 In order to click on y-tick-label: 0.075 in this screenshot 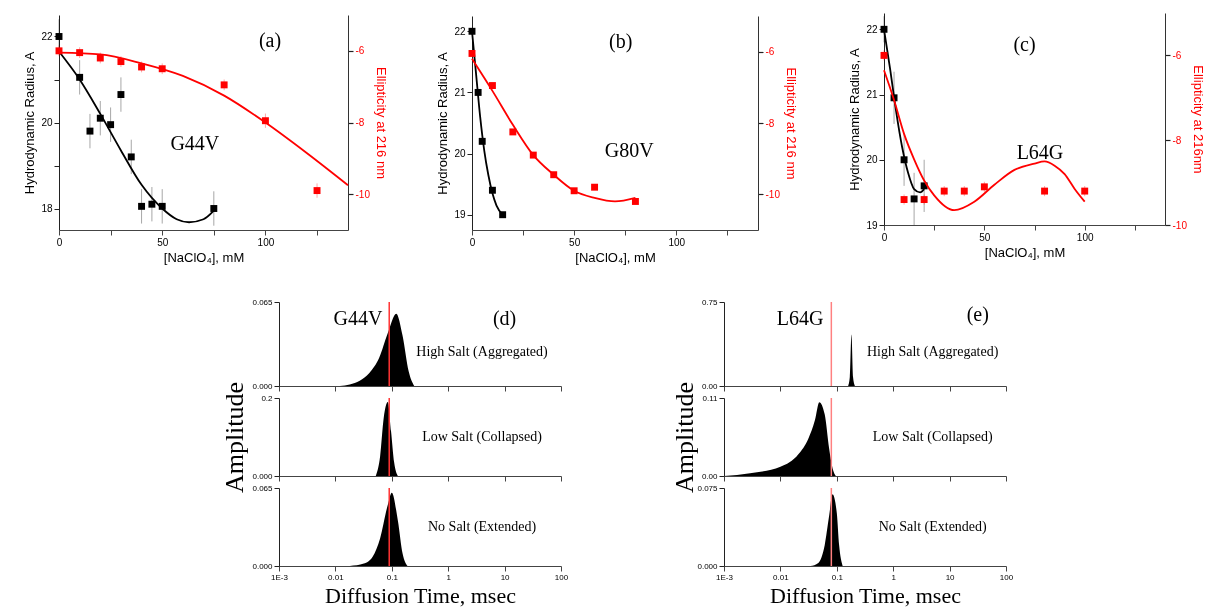, I will do `click(708, 488)`.